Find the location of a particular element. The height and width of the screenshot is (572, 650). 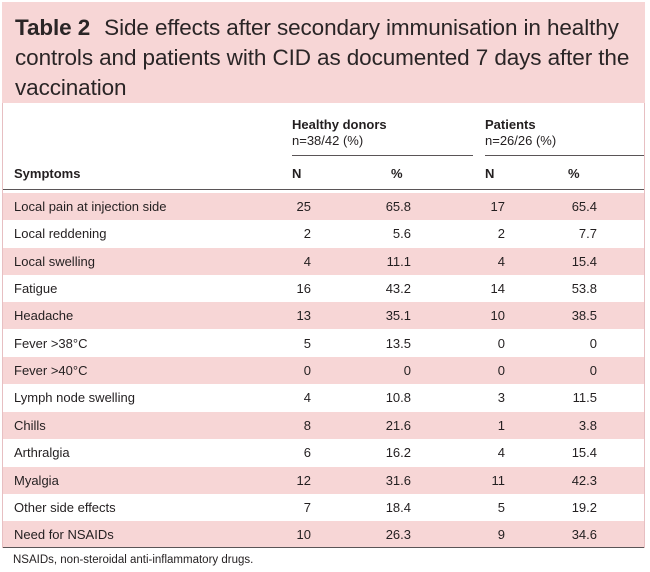

healthy-donors-n-cell: 6 is located at coordinates (307, 453).